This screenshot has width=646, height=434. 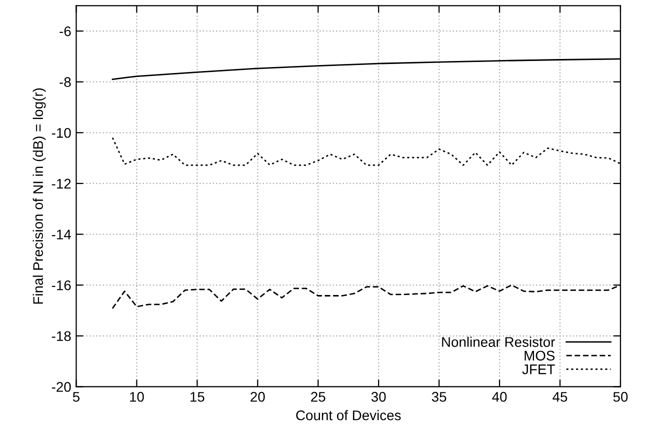 I want to click on y-tick-label: -10, so click(x=61, y=133).